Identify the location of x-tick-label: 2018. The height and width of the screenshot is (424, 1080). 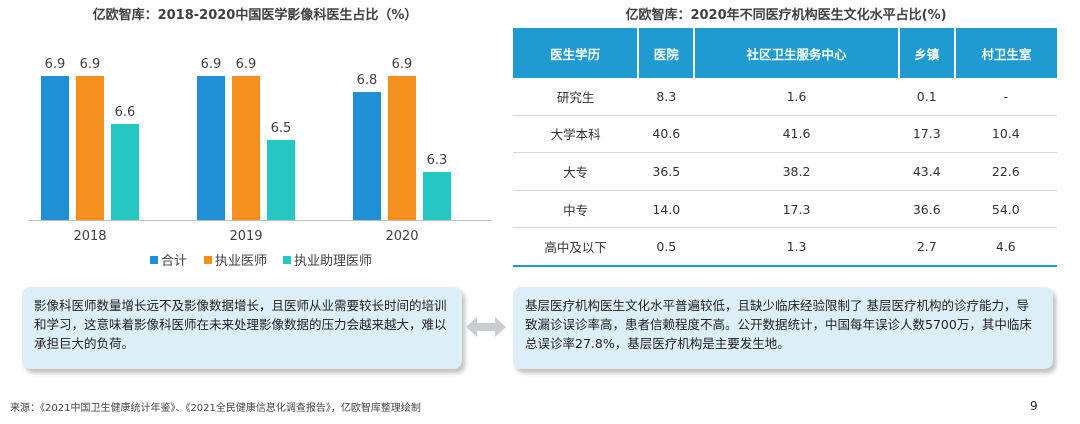
(89, 236).